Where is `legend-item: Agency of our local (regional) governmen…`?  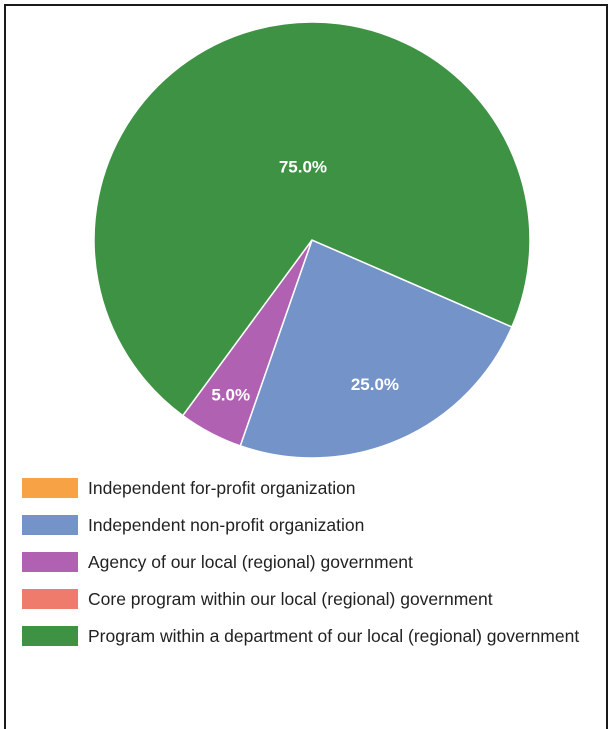
legend-item: Agency of our local (regional) governmen… is located at coordinates (312, 562).